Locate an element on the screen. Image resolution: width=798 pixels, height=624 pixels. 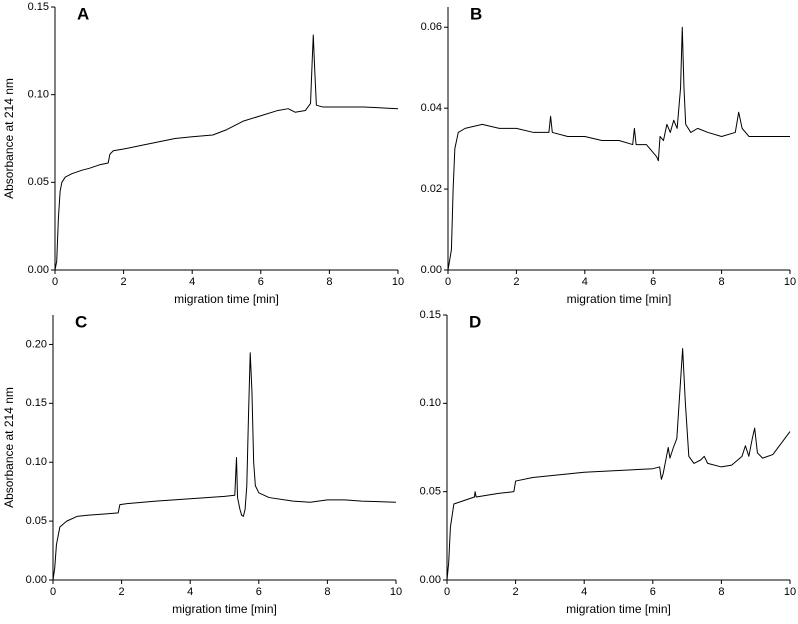
y-tick-label: 0.02 is located at coordinates (431, 189).